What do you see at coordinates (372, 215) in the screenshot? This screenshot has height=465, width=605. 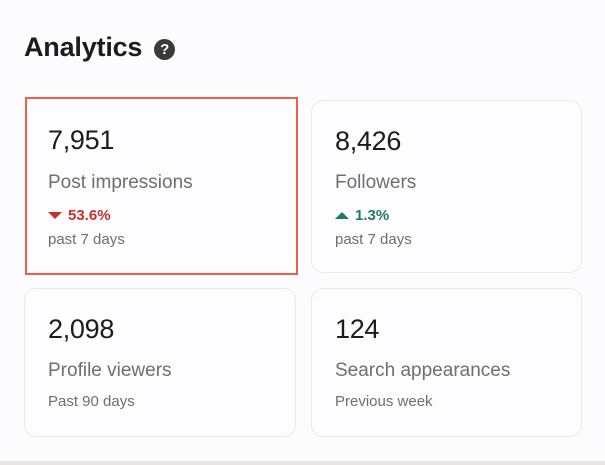 I see `followers-change-text: 1.3%` at bounding box center [372, 215].